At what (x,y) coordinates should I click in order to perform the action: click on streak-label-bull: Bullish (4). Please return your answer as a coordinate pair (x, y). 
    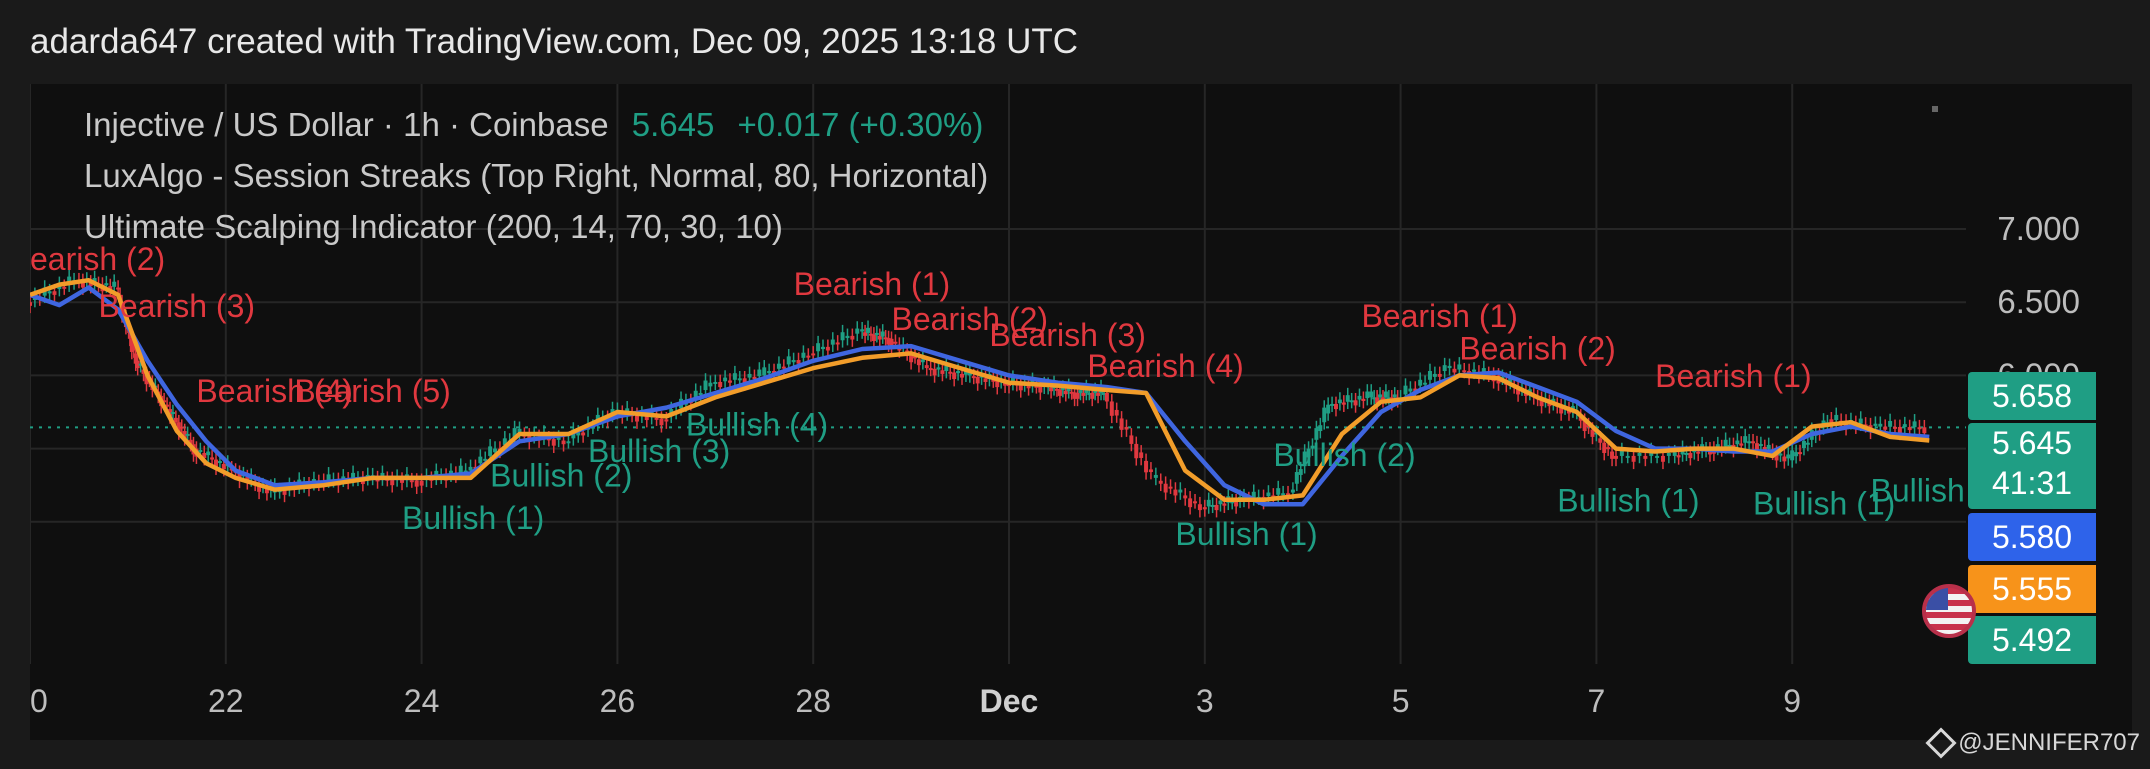
    Looking at the image, I should click on (757, 424).